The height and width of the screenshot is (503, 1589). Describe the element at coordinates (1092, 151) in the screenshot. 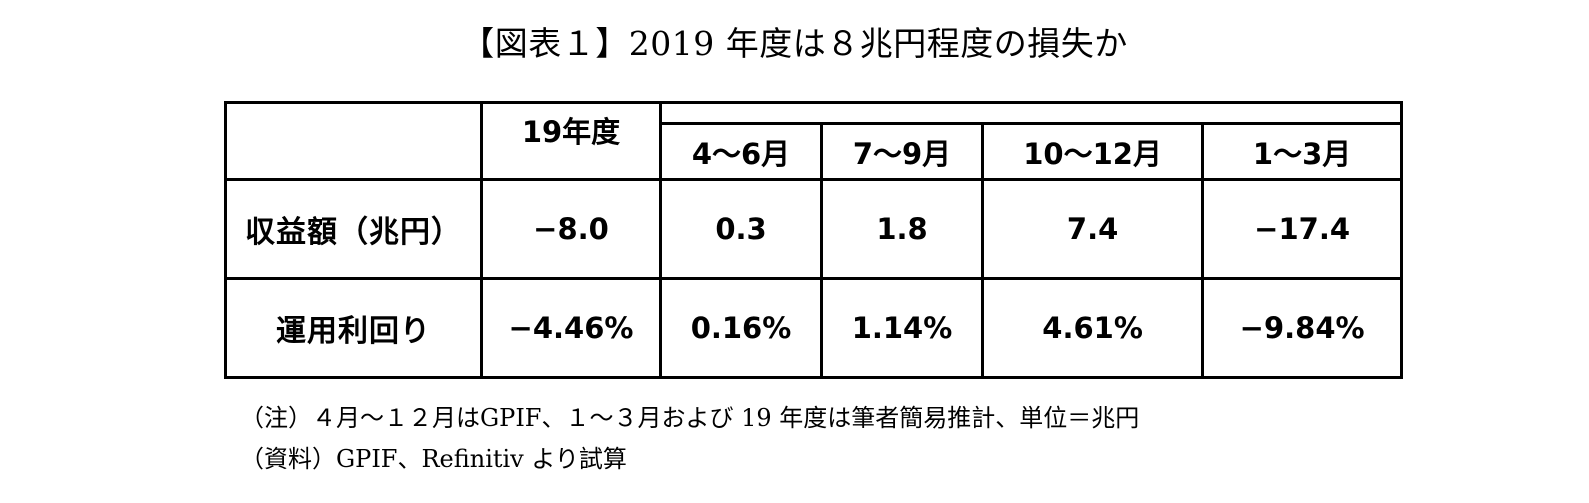

I see `header-quarter: 10～12月` at that location.